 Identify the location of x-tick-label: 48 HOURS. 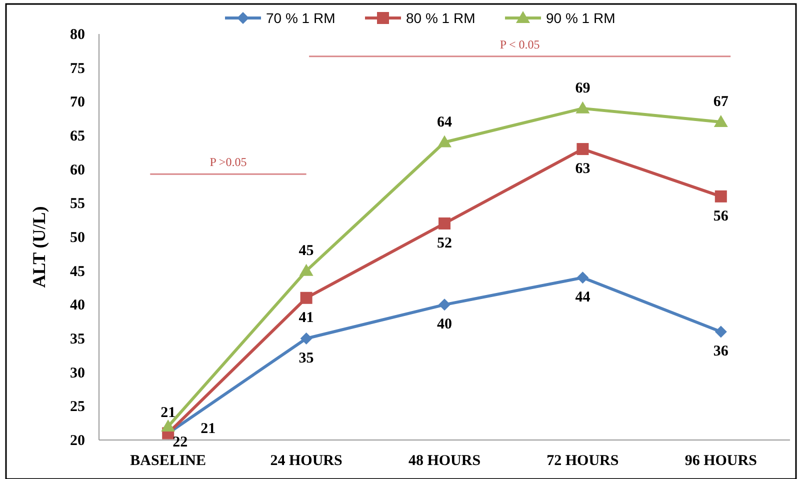
(444, 461).